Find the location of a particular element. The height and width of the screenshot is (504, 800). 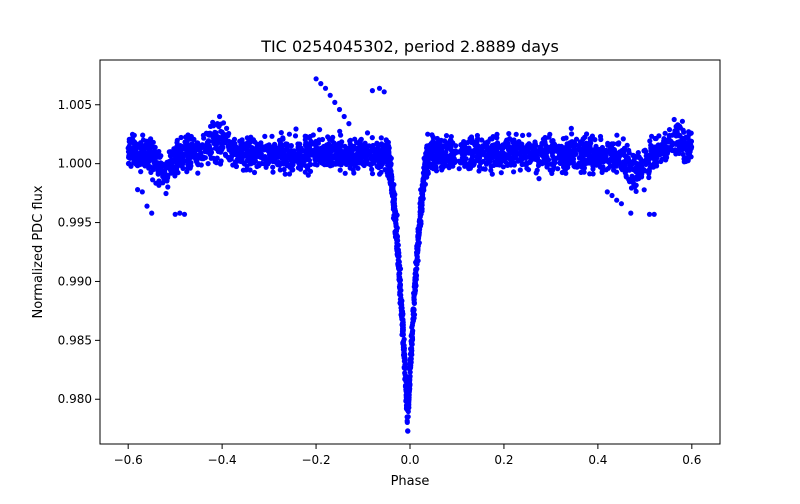

y-tick-label: 1.005 is located at coordinates (75, 105).